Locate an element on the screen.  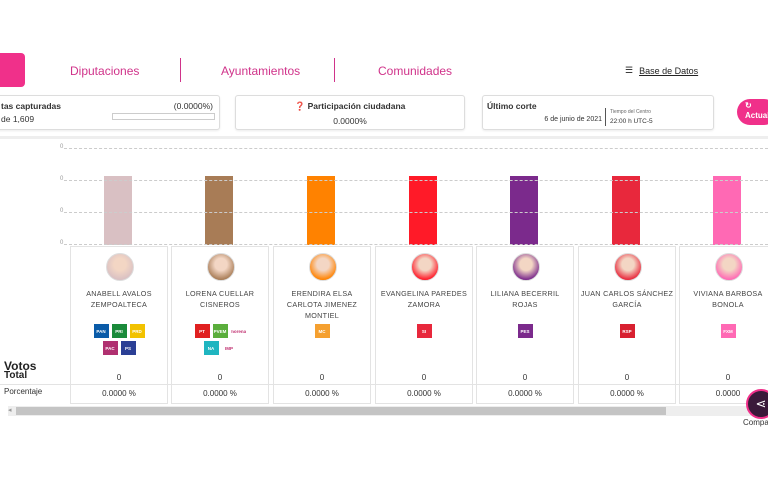
database-link: ☰ Base de Datos is located at coordinates (661, 70).